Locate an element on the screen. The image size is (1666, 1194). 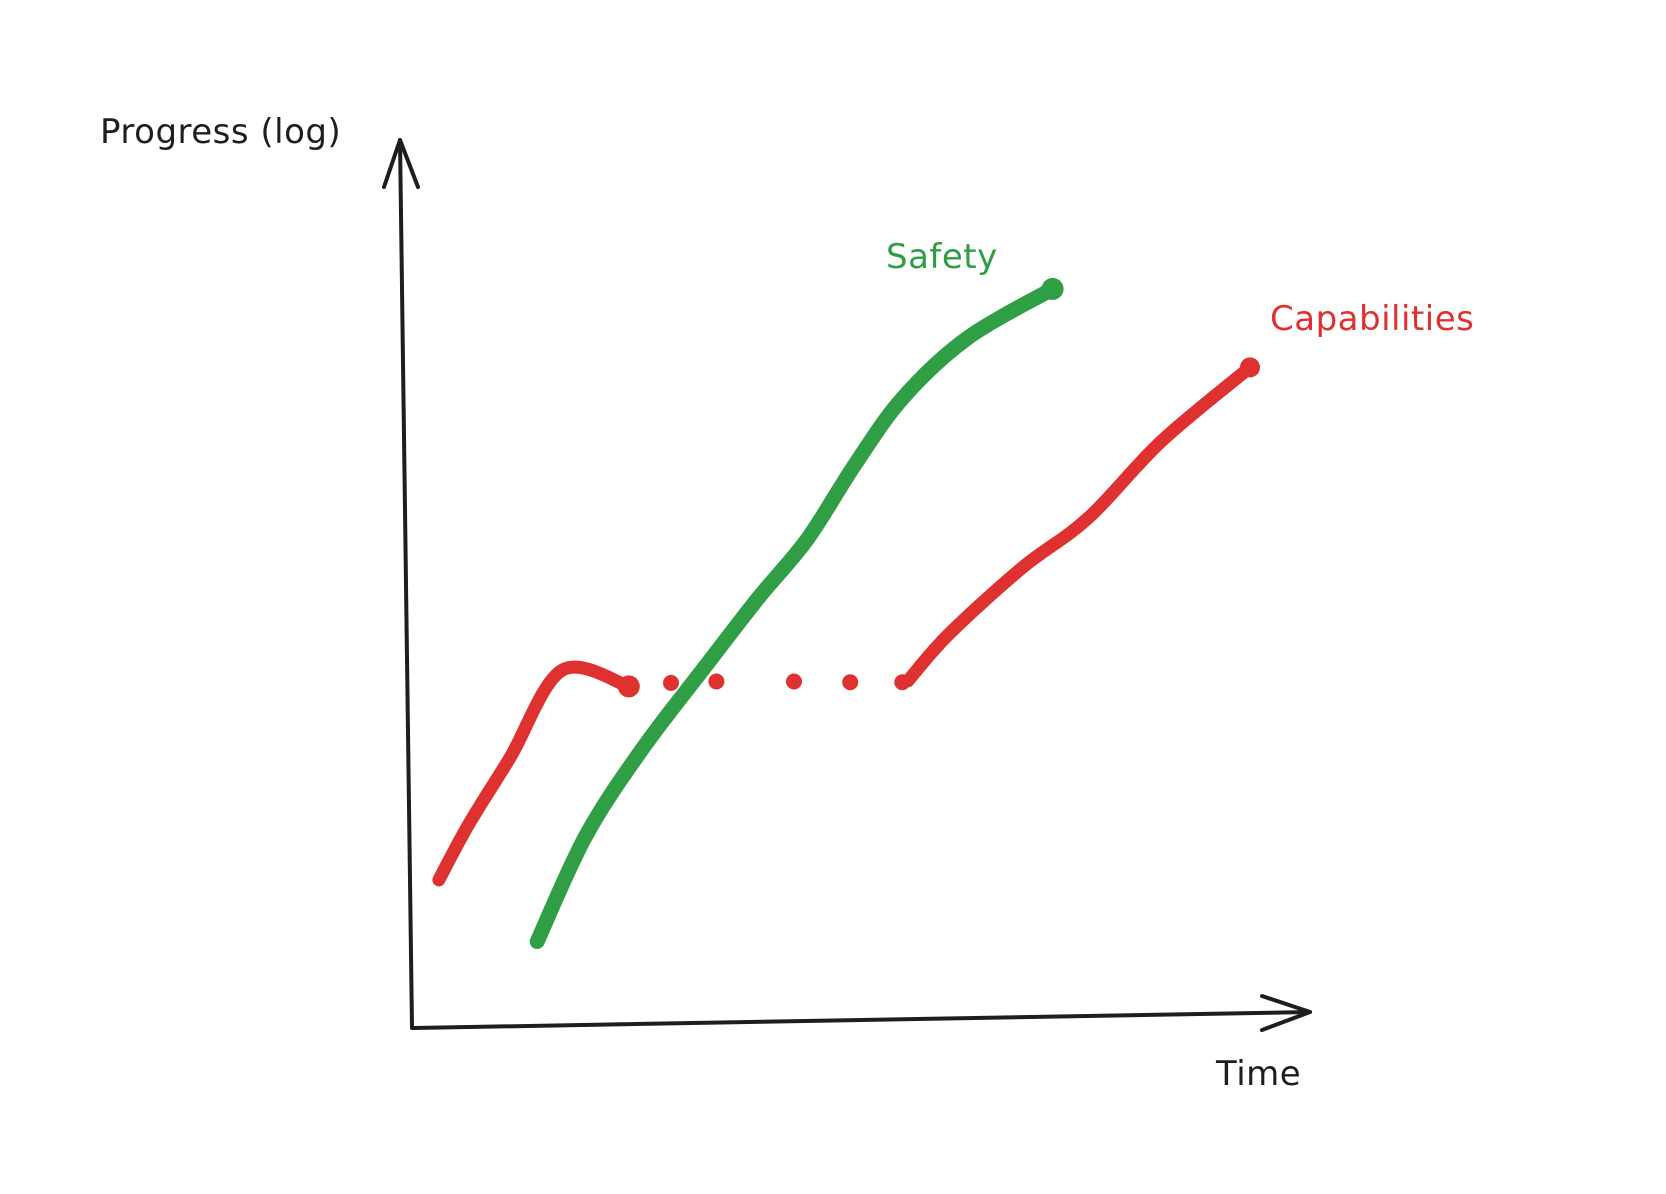
series-label-safety: Safety is located at coordinates (942, 257).